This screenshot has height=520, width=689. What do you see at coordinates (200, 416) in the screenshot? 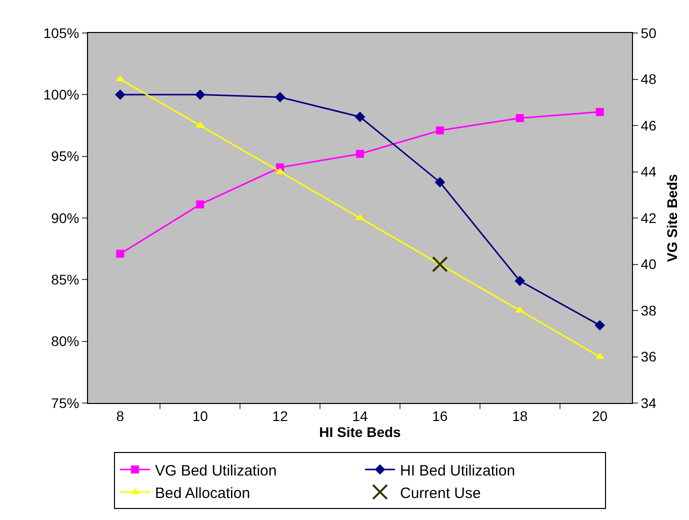
I see `x-tick-label: 10` at bounding box center [200, 416].